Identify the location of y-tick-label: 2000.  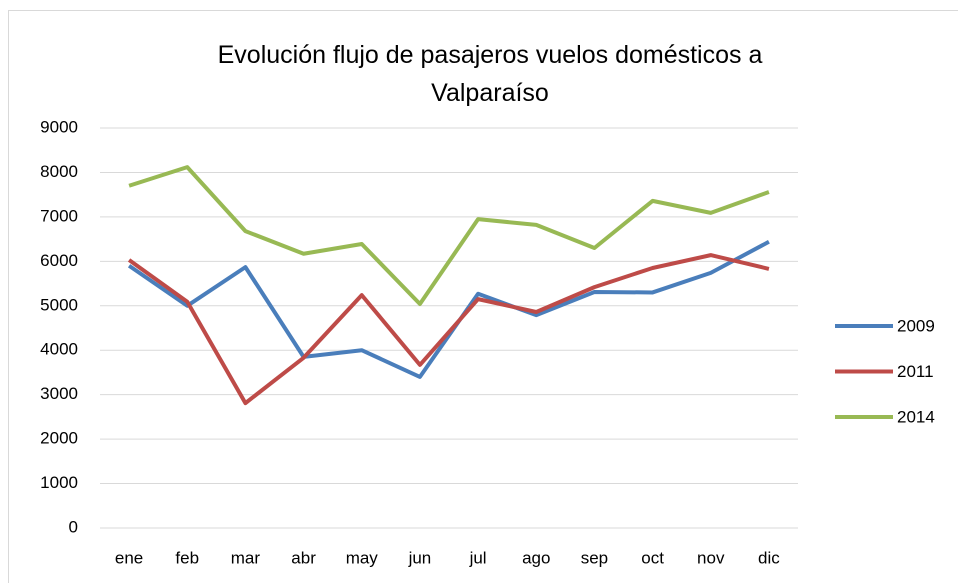
(59, 438).